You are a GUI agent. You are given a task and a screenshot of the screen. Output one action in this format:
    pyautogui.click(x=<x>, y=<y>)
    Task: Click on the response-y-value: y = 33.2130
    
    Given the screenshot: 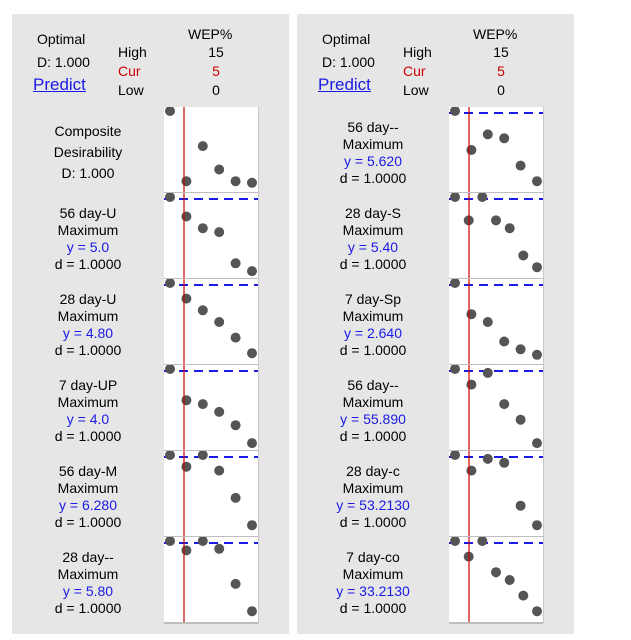 What is the action you would take?
    pyautogui.click(x=373, y=591)
    